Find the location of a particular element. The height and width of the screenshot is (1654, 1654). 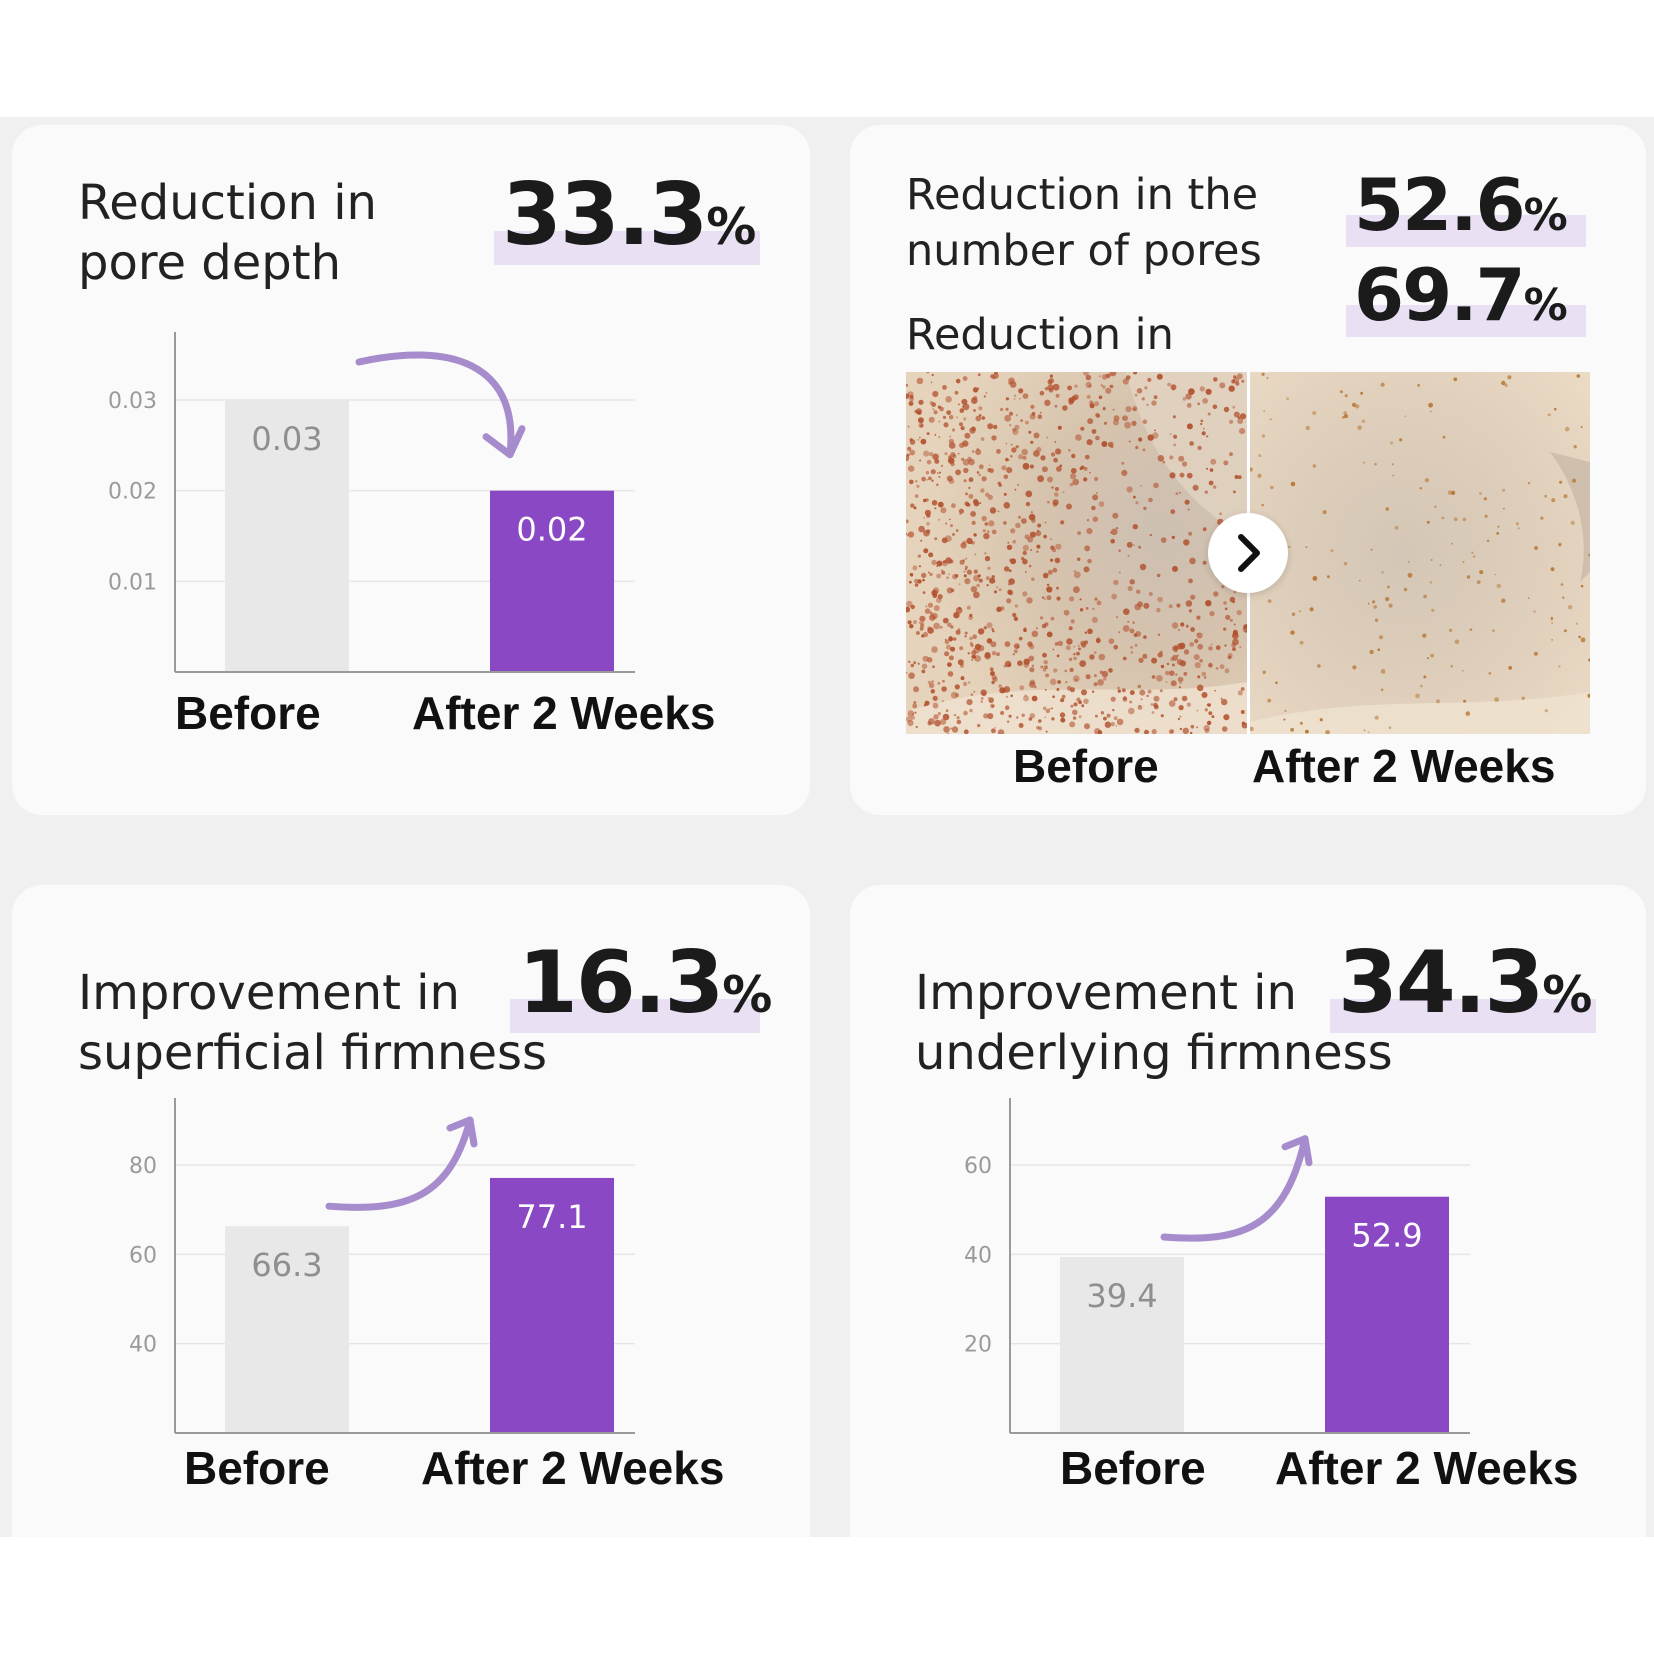

underlying-firmness-title: Improvement in underlying firmness is located at coordinates (1154, 1023).